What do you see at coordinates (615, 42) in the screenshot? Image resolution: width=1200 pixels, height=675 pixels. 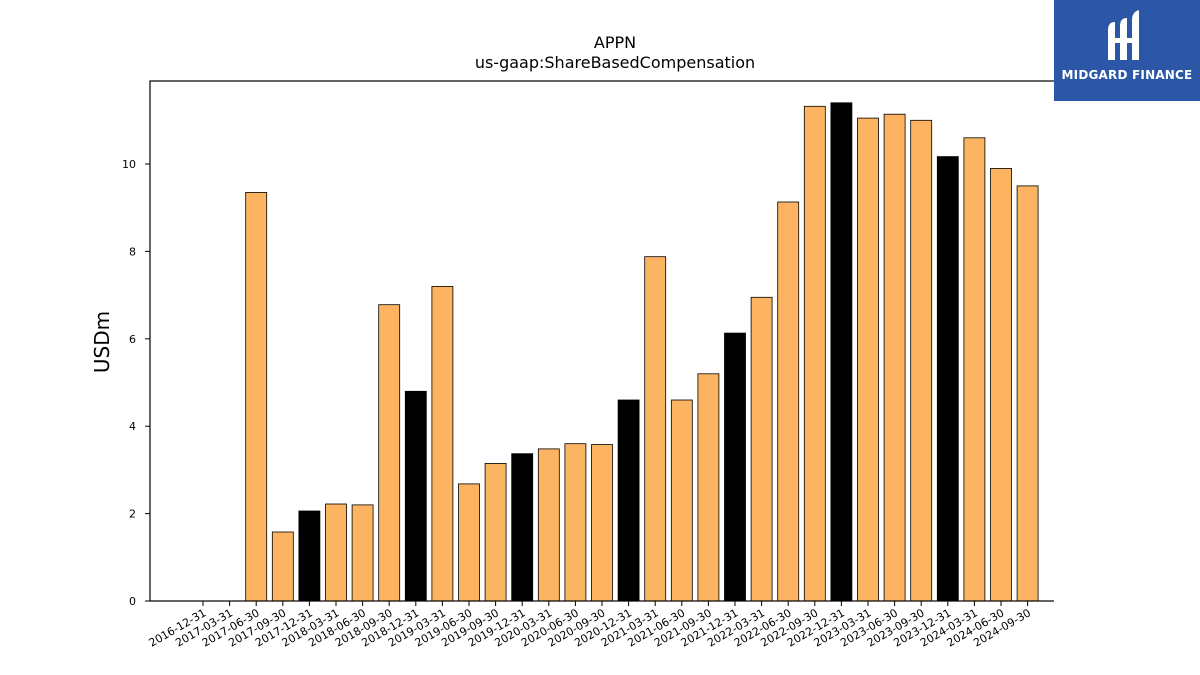 I see `chart-title: APPN` at bounding box center [615, 42].